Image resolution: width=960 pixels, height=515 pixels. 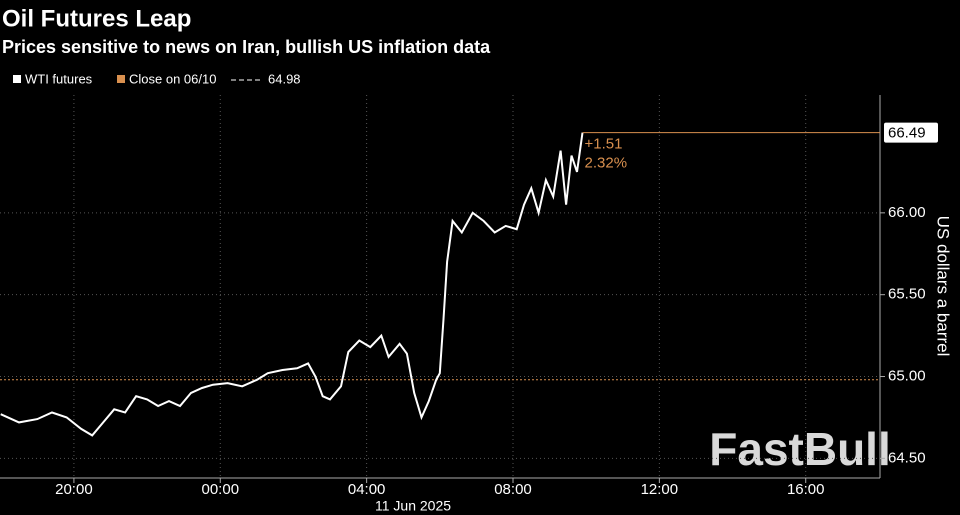 What do you see at coordinates (513, 489) in the screenshot?
I see `x-tick-label: 08:00` at bounding box center [513, 489].